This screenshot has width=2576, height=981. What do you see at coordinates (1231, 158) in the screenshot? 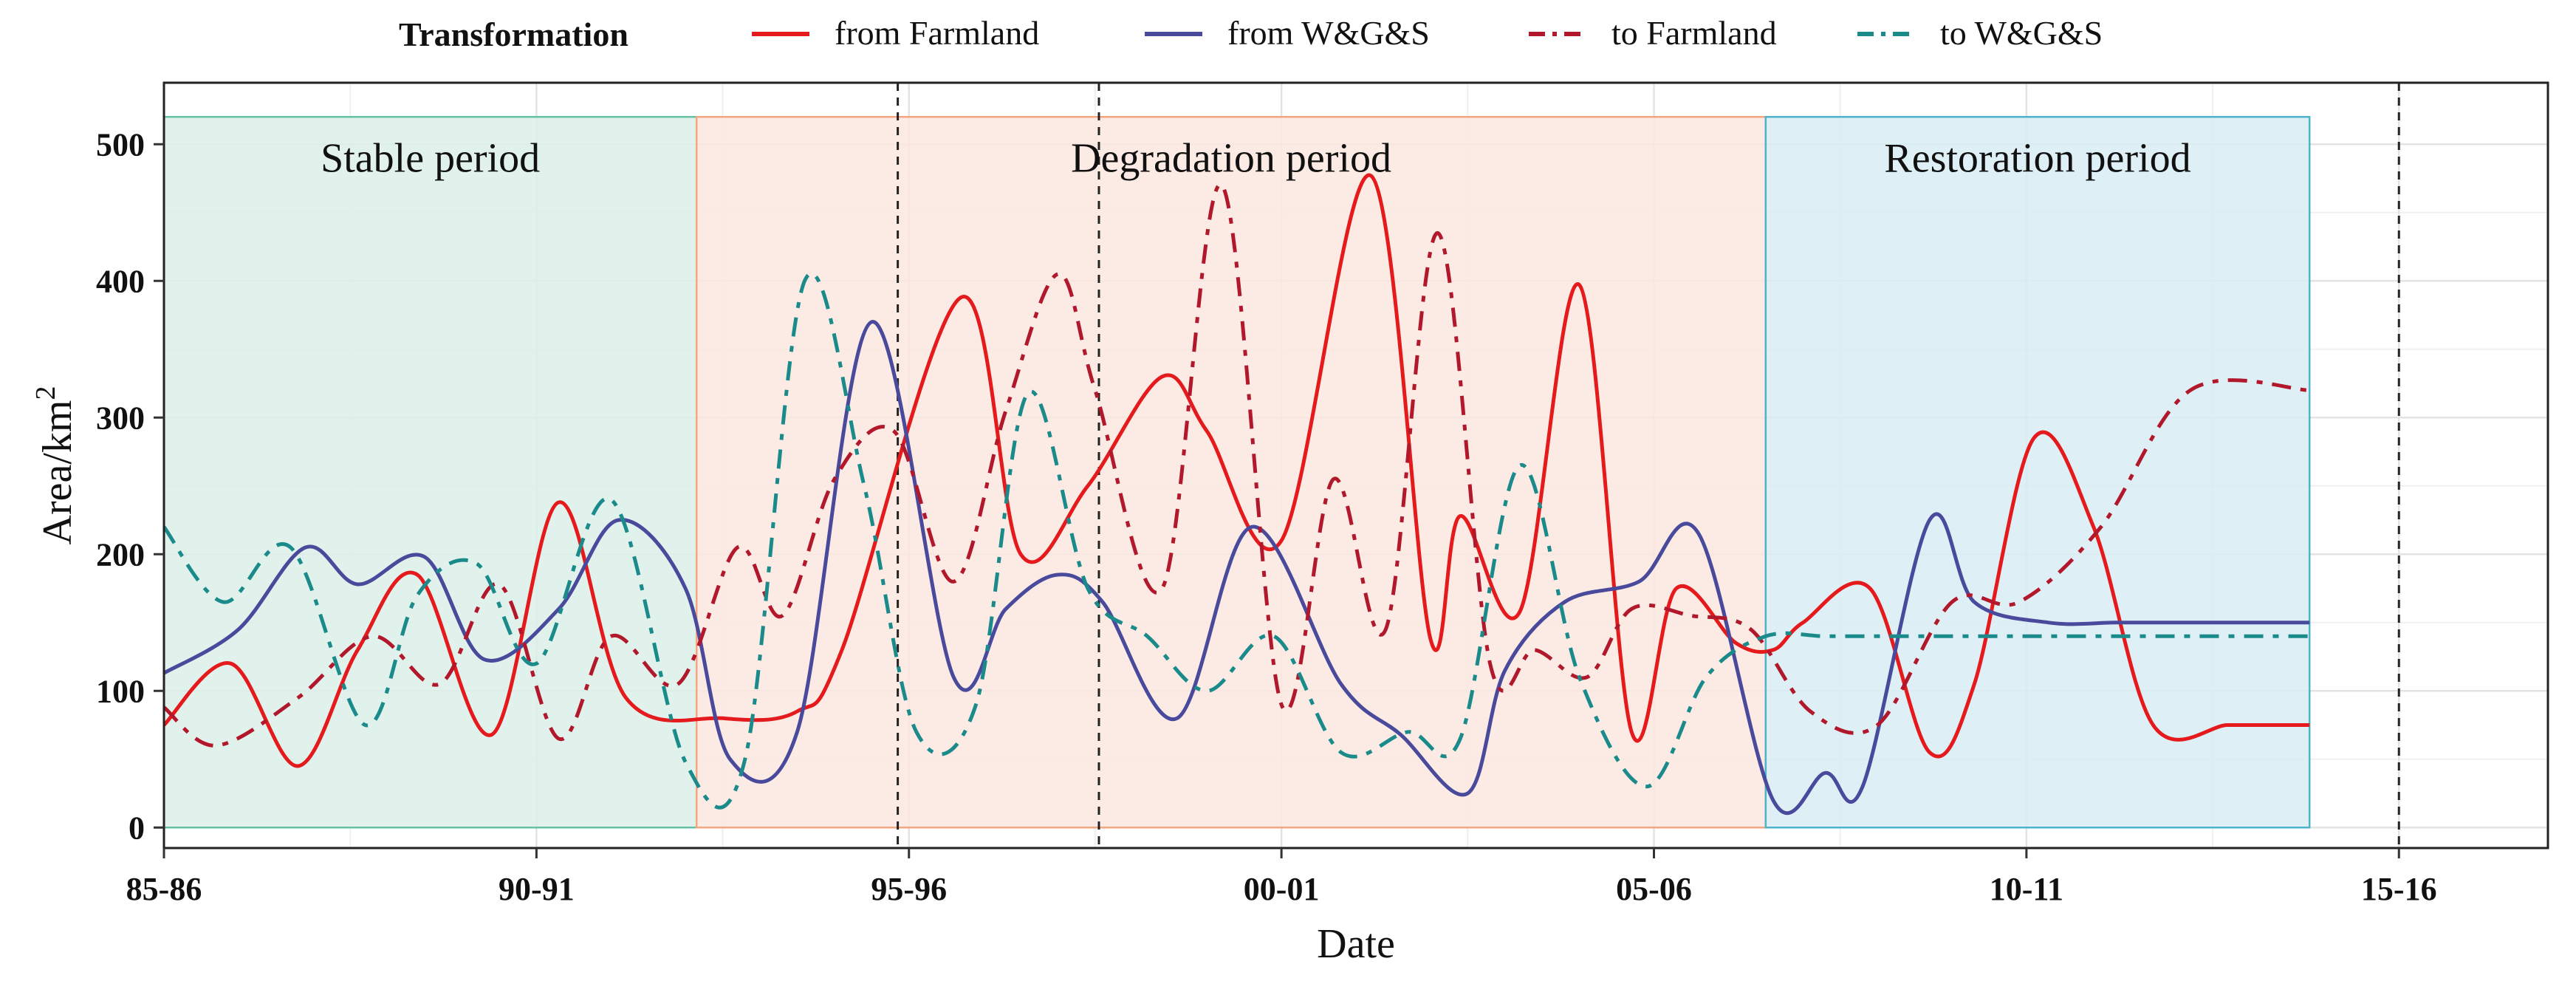
I see `period-label: Degradation period` at bounding box center [1231, 158].